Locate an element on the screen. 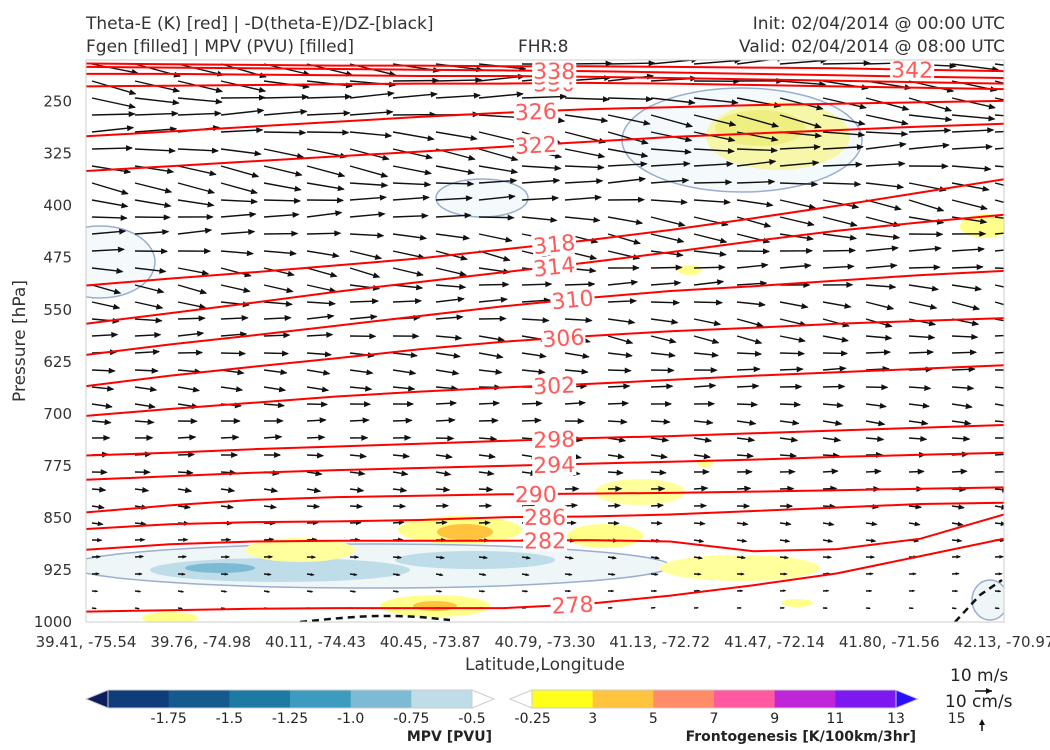 This screenshot has height=750, width=1050. y-tick-label: 325 is located at coordinates (57, 154).